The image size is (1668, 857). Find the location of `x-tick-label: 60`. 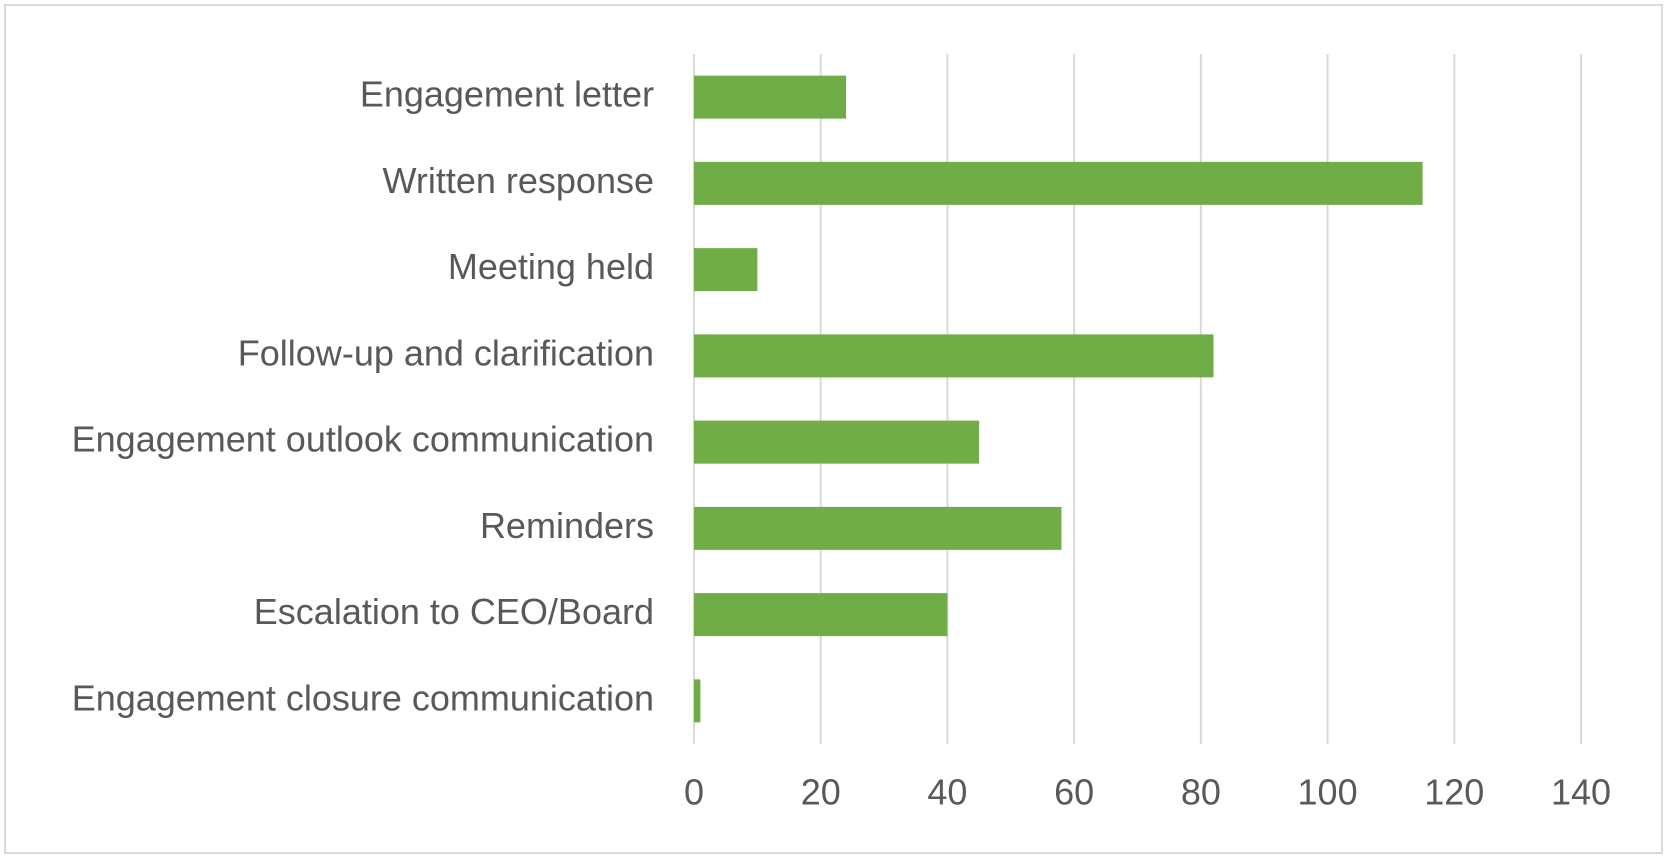

x-tick-label: 60 is located at coordinates (1074, 792).